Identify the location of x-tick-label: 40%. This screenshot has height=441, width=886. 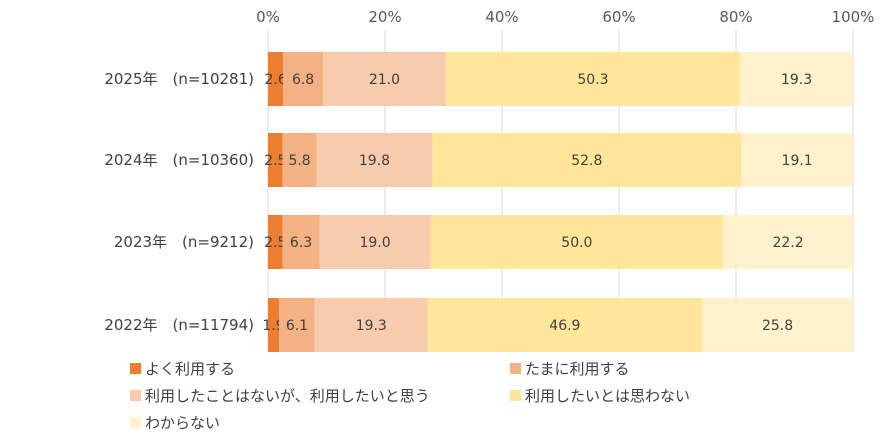
(501, 17).